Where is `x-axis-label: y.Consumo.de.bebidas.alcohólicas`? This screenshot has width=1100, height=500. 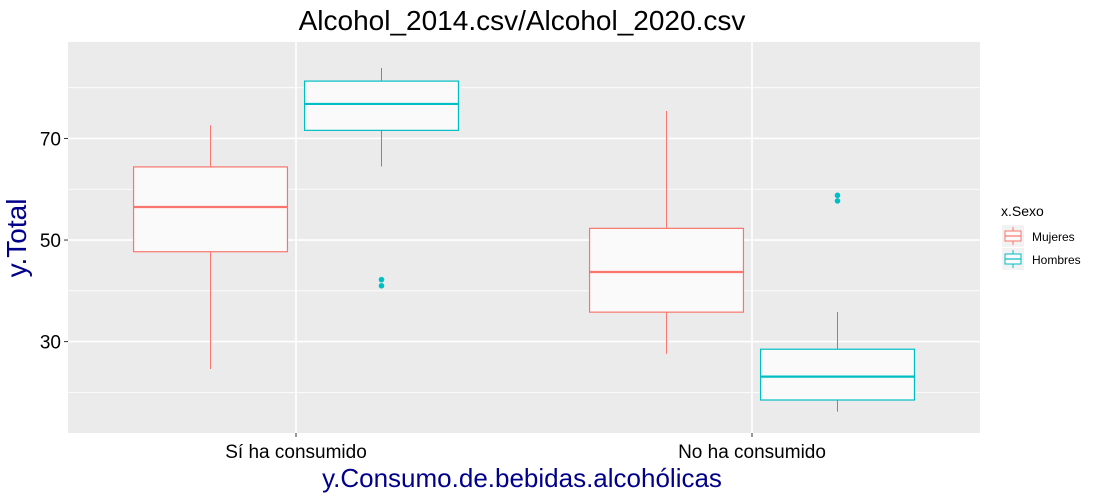
x-axis-label: y.Consumo.de.bebidas.alcohólicas is located at coordinates (522, 478).